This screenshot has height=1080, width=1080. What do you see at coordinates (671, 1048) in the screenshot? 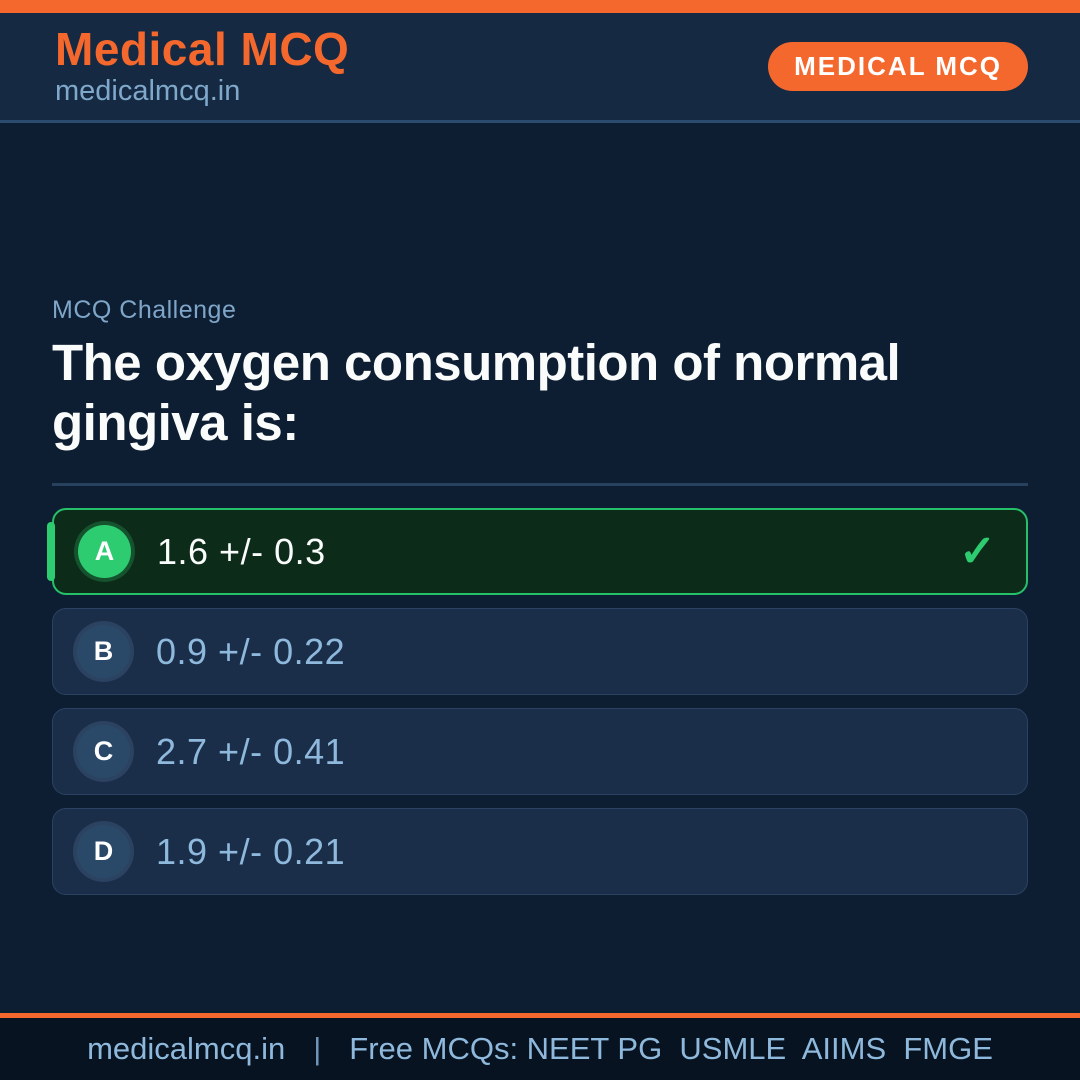
I see `footer-tagline: Free MCQs: NEET PG USMLE AIIMS FMGE` at bounding box center [671, 1048].